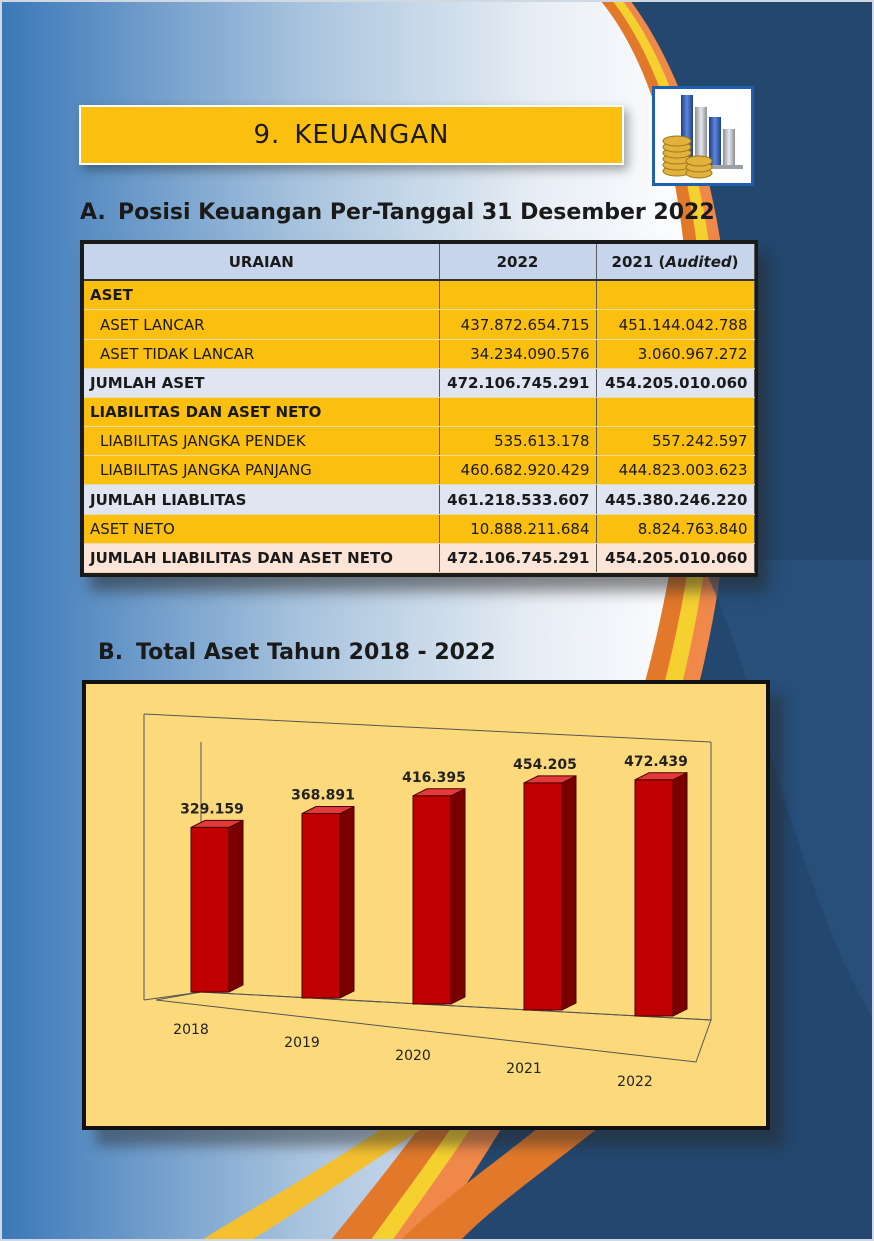  What do you see at coordinates (210, 909) in the screenshot?
I see `bar-2018` at bounding box center [210, 909].